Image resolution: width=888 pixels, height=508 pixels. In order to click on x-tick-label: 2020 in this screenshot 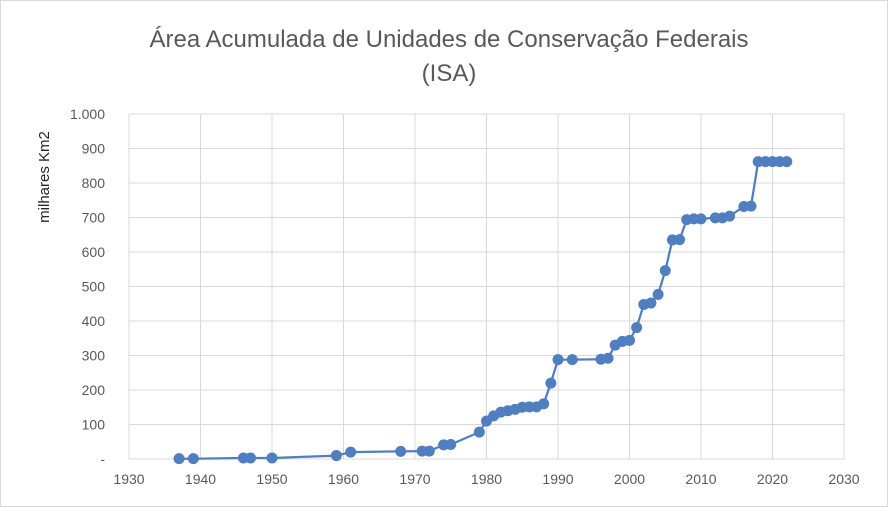, I will do `click(772, 479)`.